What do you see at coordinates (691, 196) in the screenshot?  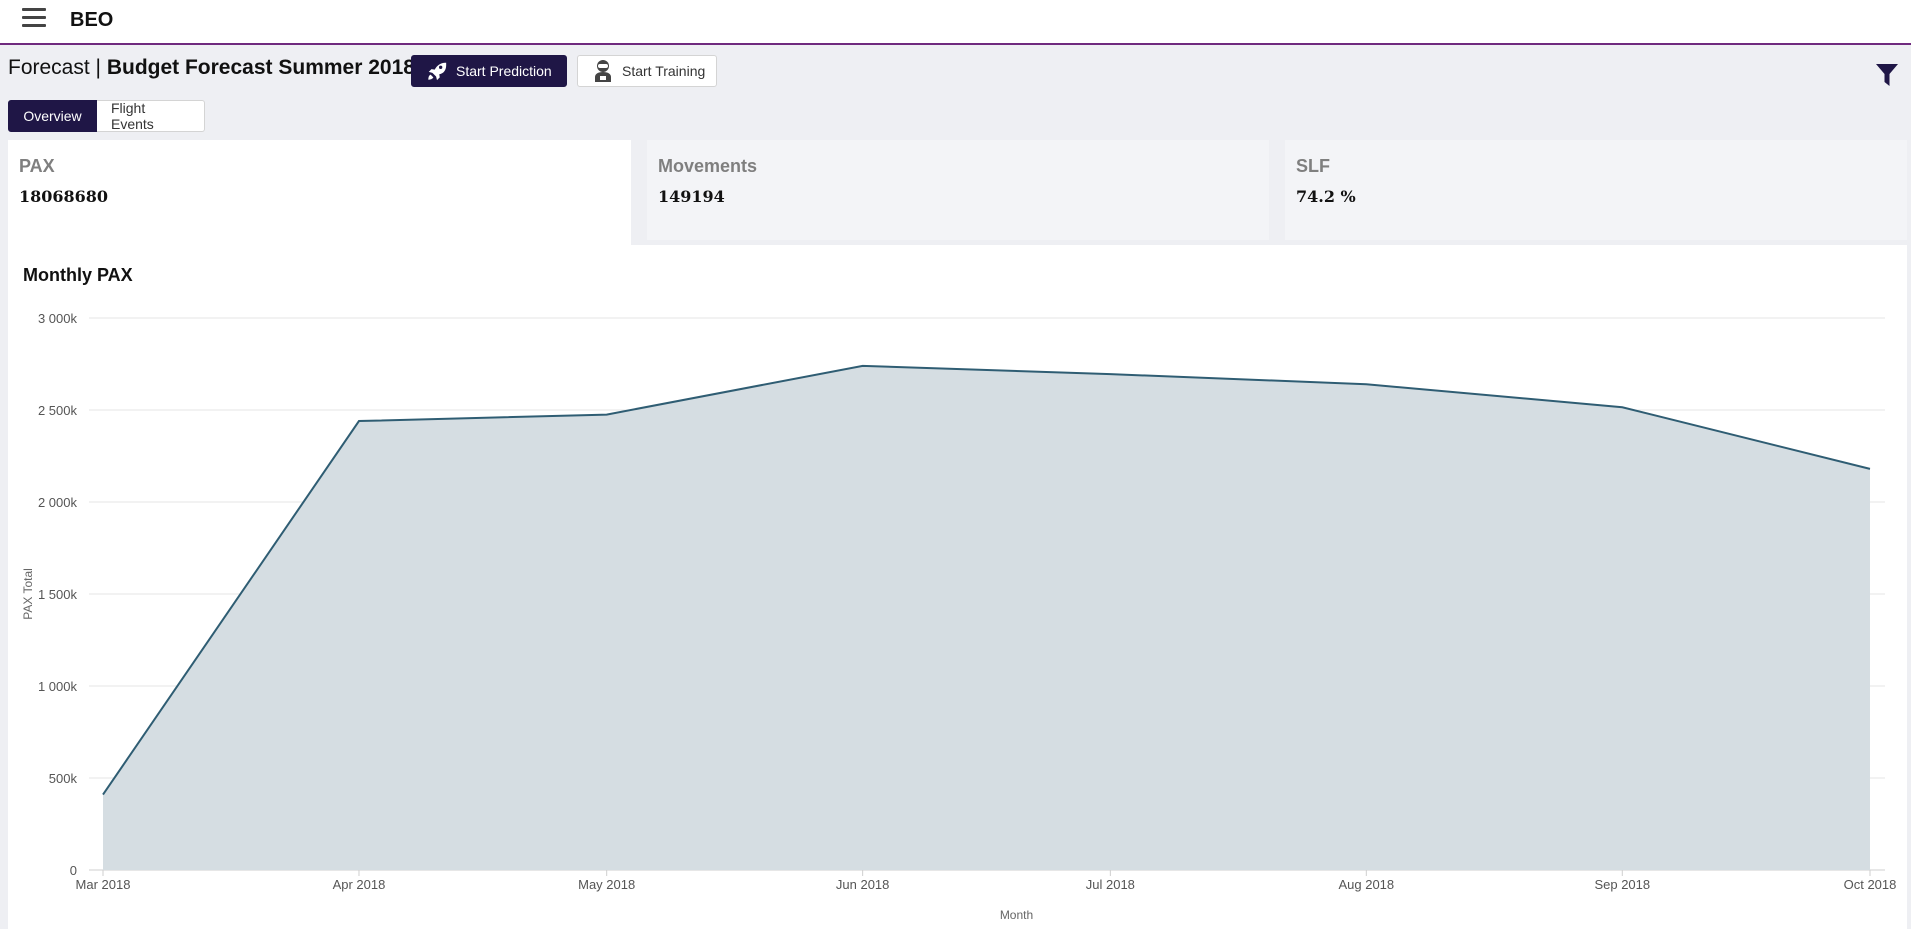 I see `kpi-value: 149194` at bounding box center [691, 196].